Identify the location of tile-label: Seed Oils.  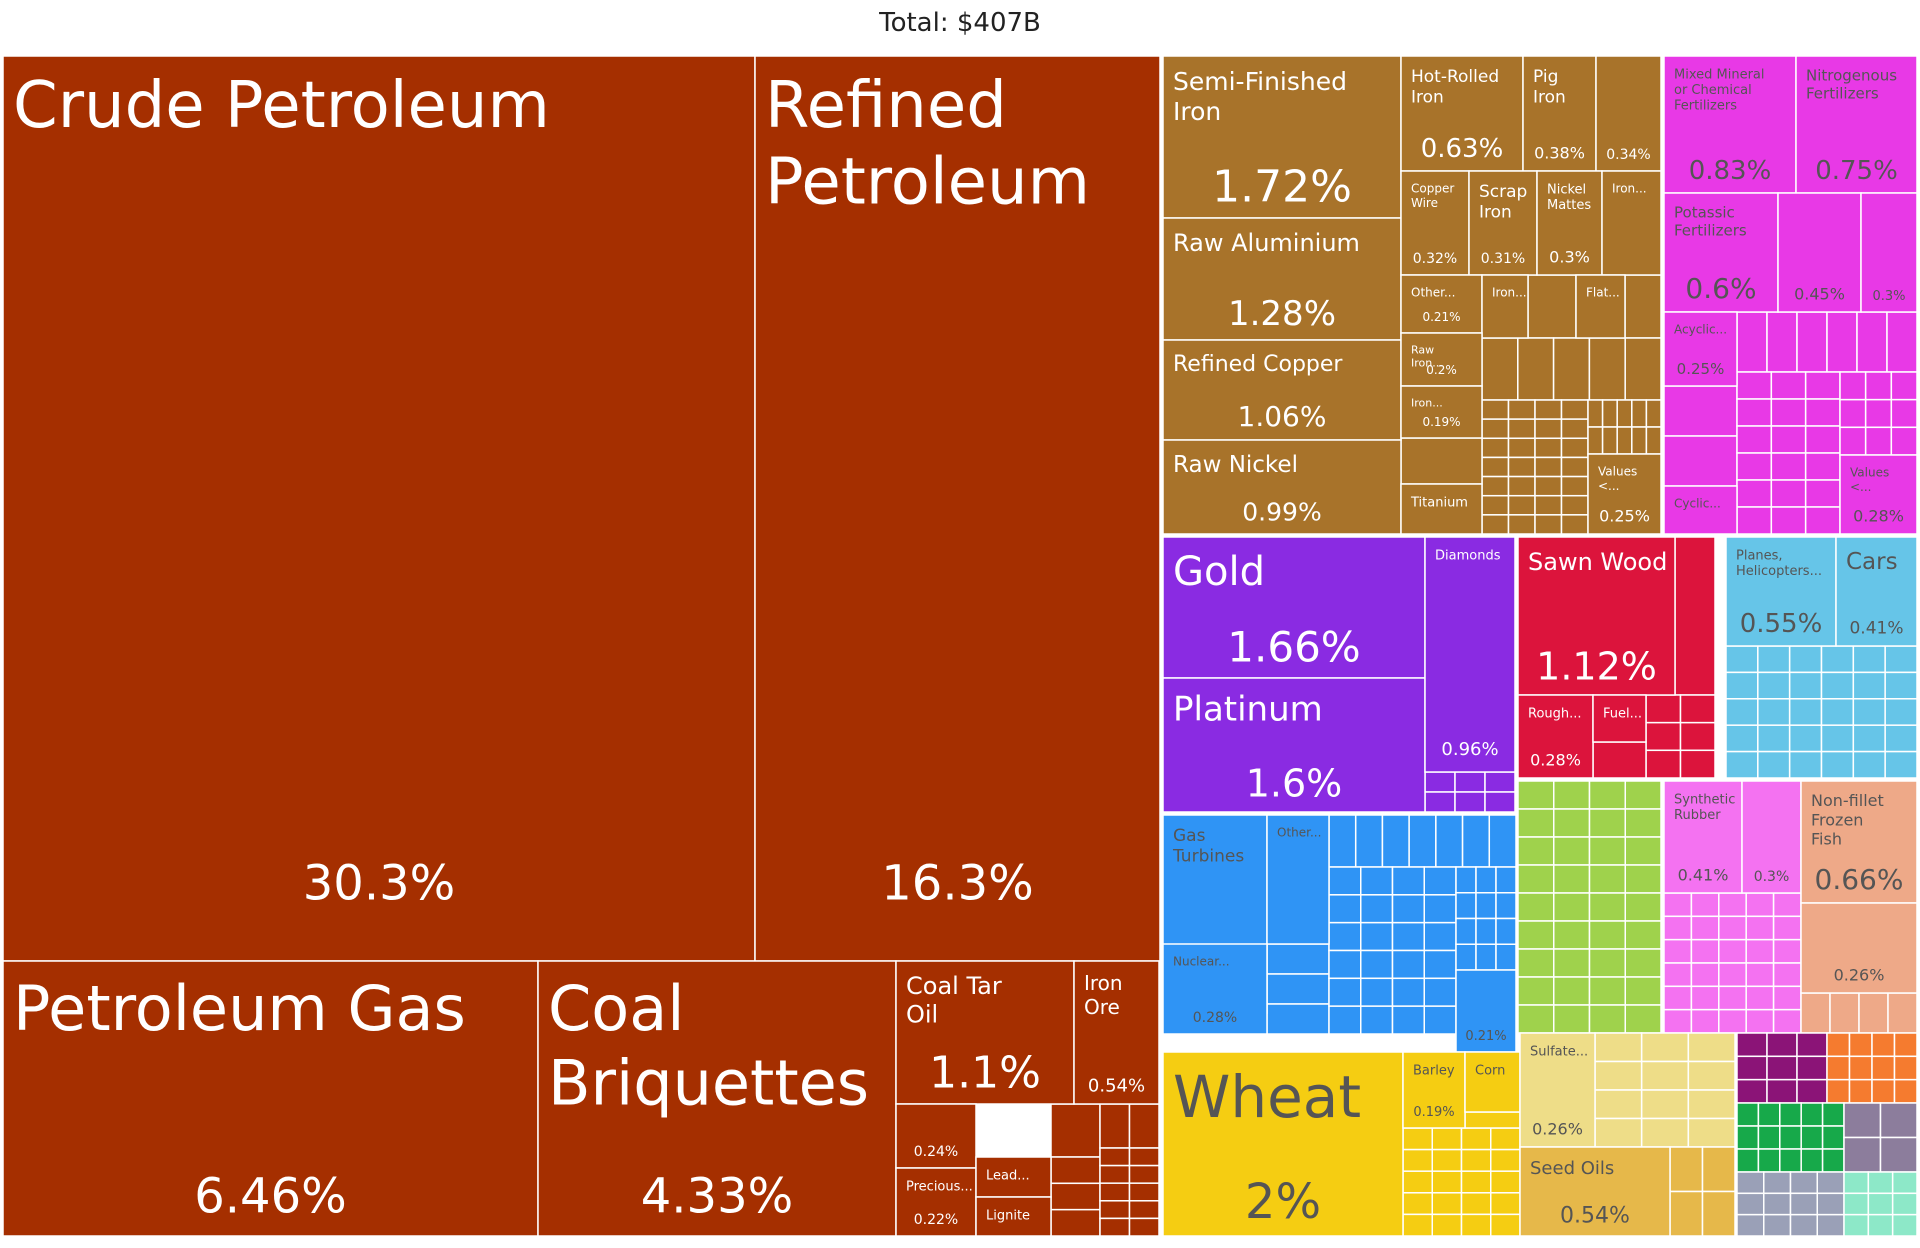
(1572, 1168).